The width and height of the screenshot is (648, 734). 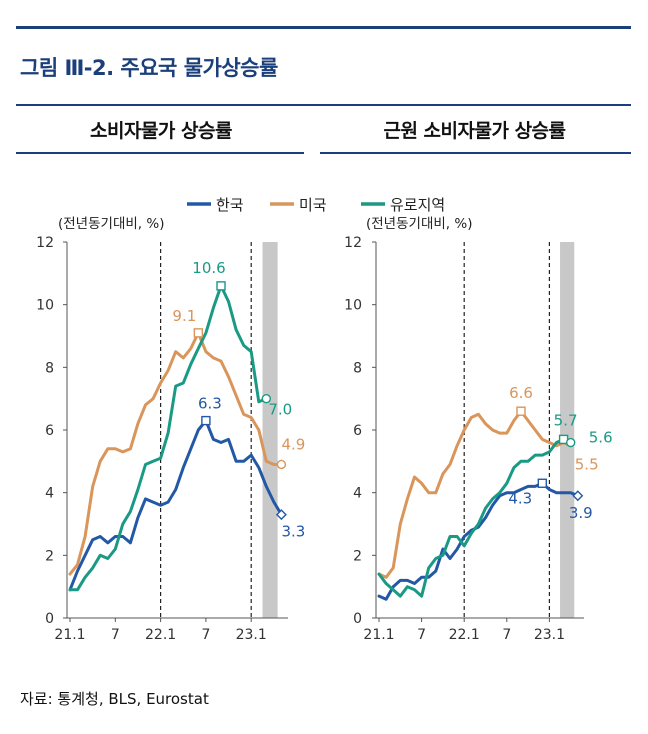 What do you see at coordinates (521, 393) in the screenshot?
I see `panel2-data-label-us: 6.6` at bounding box center [521, 393].